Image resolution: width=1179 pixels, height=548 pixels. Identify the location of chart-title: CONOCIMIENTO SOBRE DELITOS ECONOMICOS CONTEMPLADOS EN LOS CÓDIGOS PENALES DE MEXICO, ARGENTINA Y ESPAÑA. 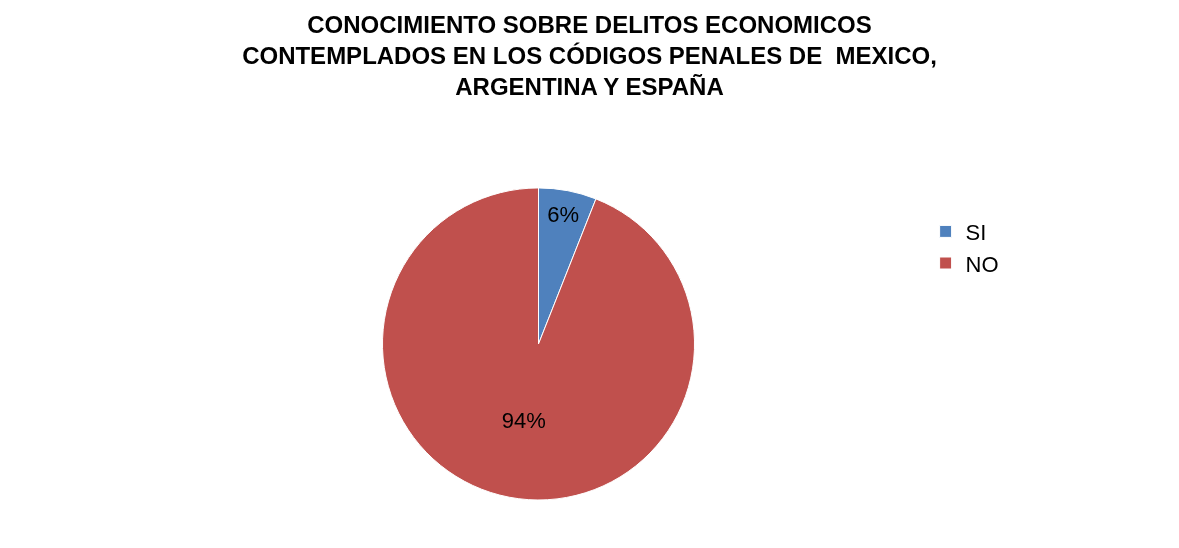
(589, 55).